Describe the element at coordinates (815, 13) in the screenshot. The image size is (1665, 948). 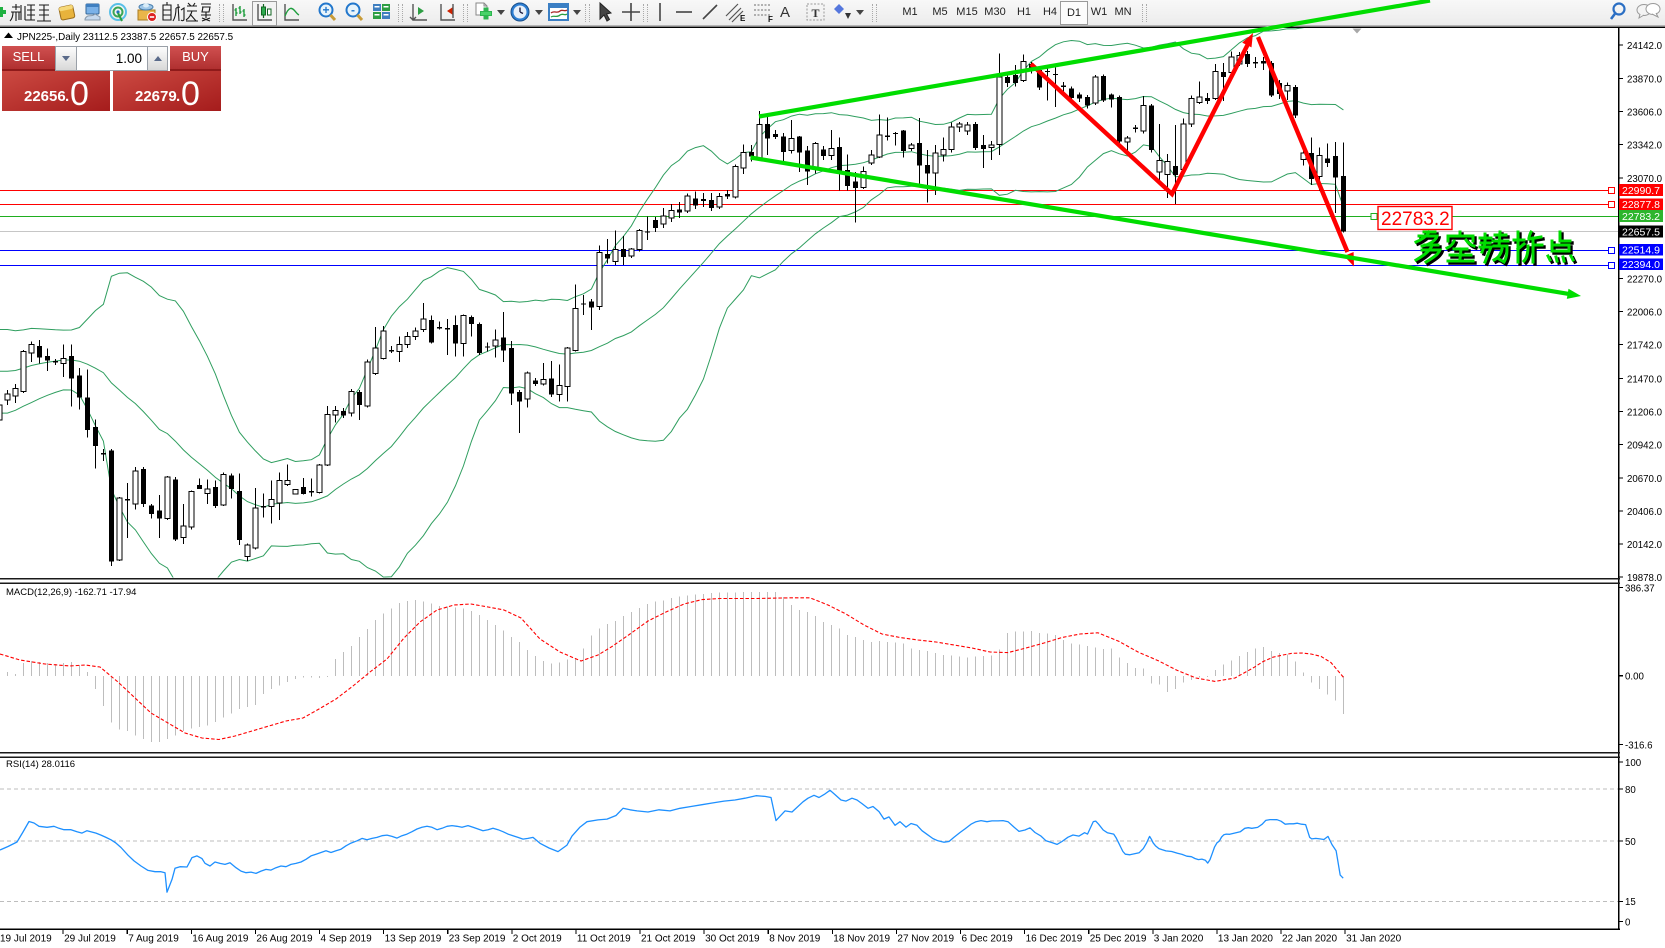
I see `svg-text: T` at that location.